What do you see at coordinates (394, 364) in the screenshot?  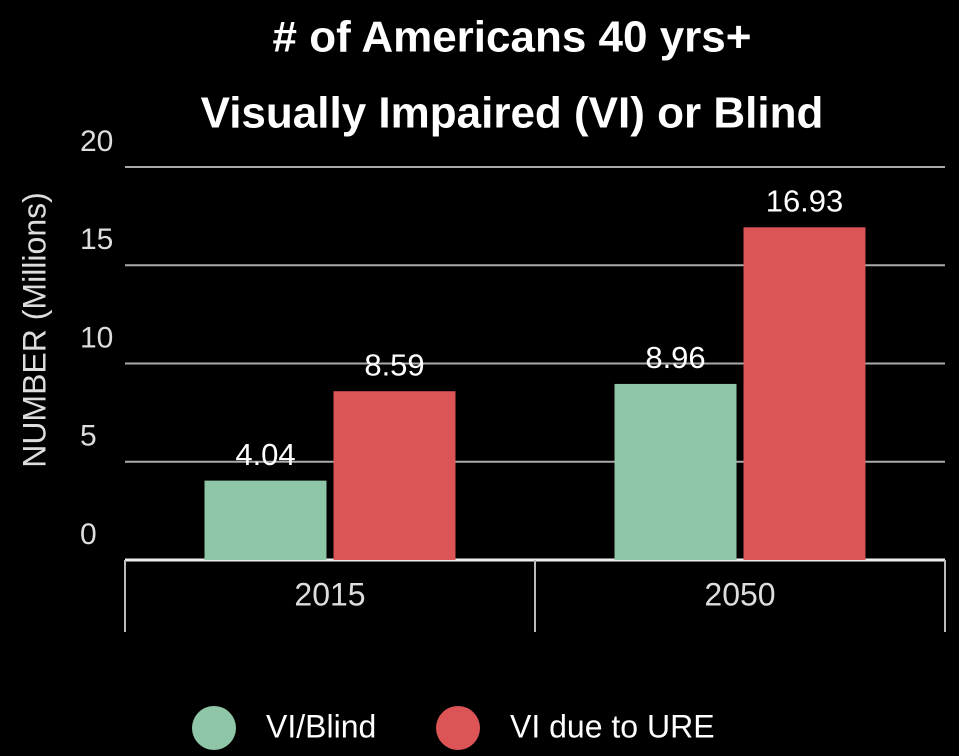 I see `value-label: 8.59` at bounding box center [394, 364].